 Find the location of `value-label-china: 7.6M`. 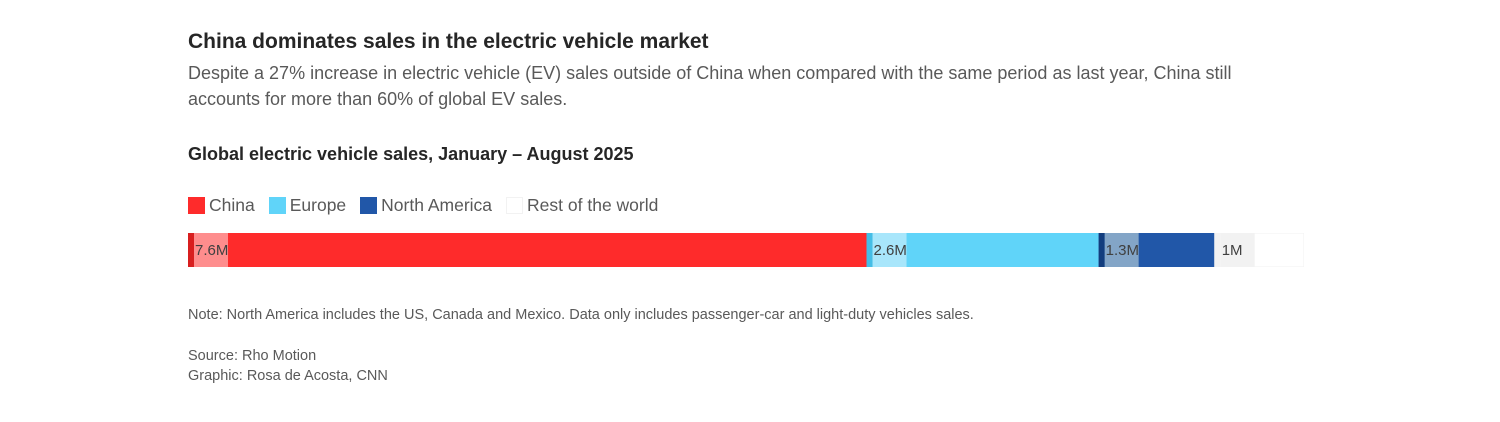

value-label-china: 7.6M is located at coordinates (211, 250).